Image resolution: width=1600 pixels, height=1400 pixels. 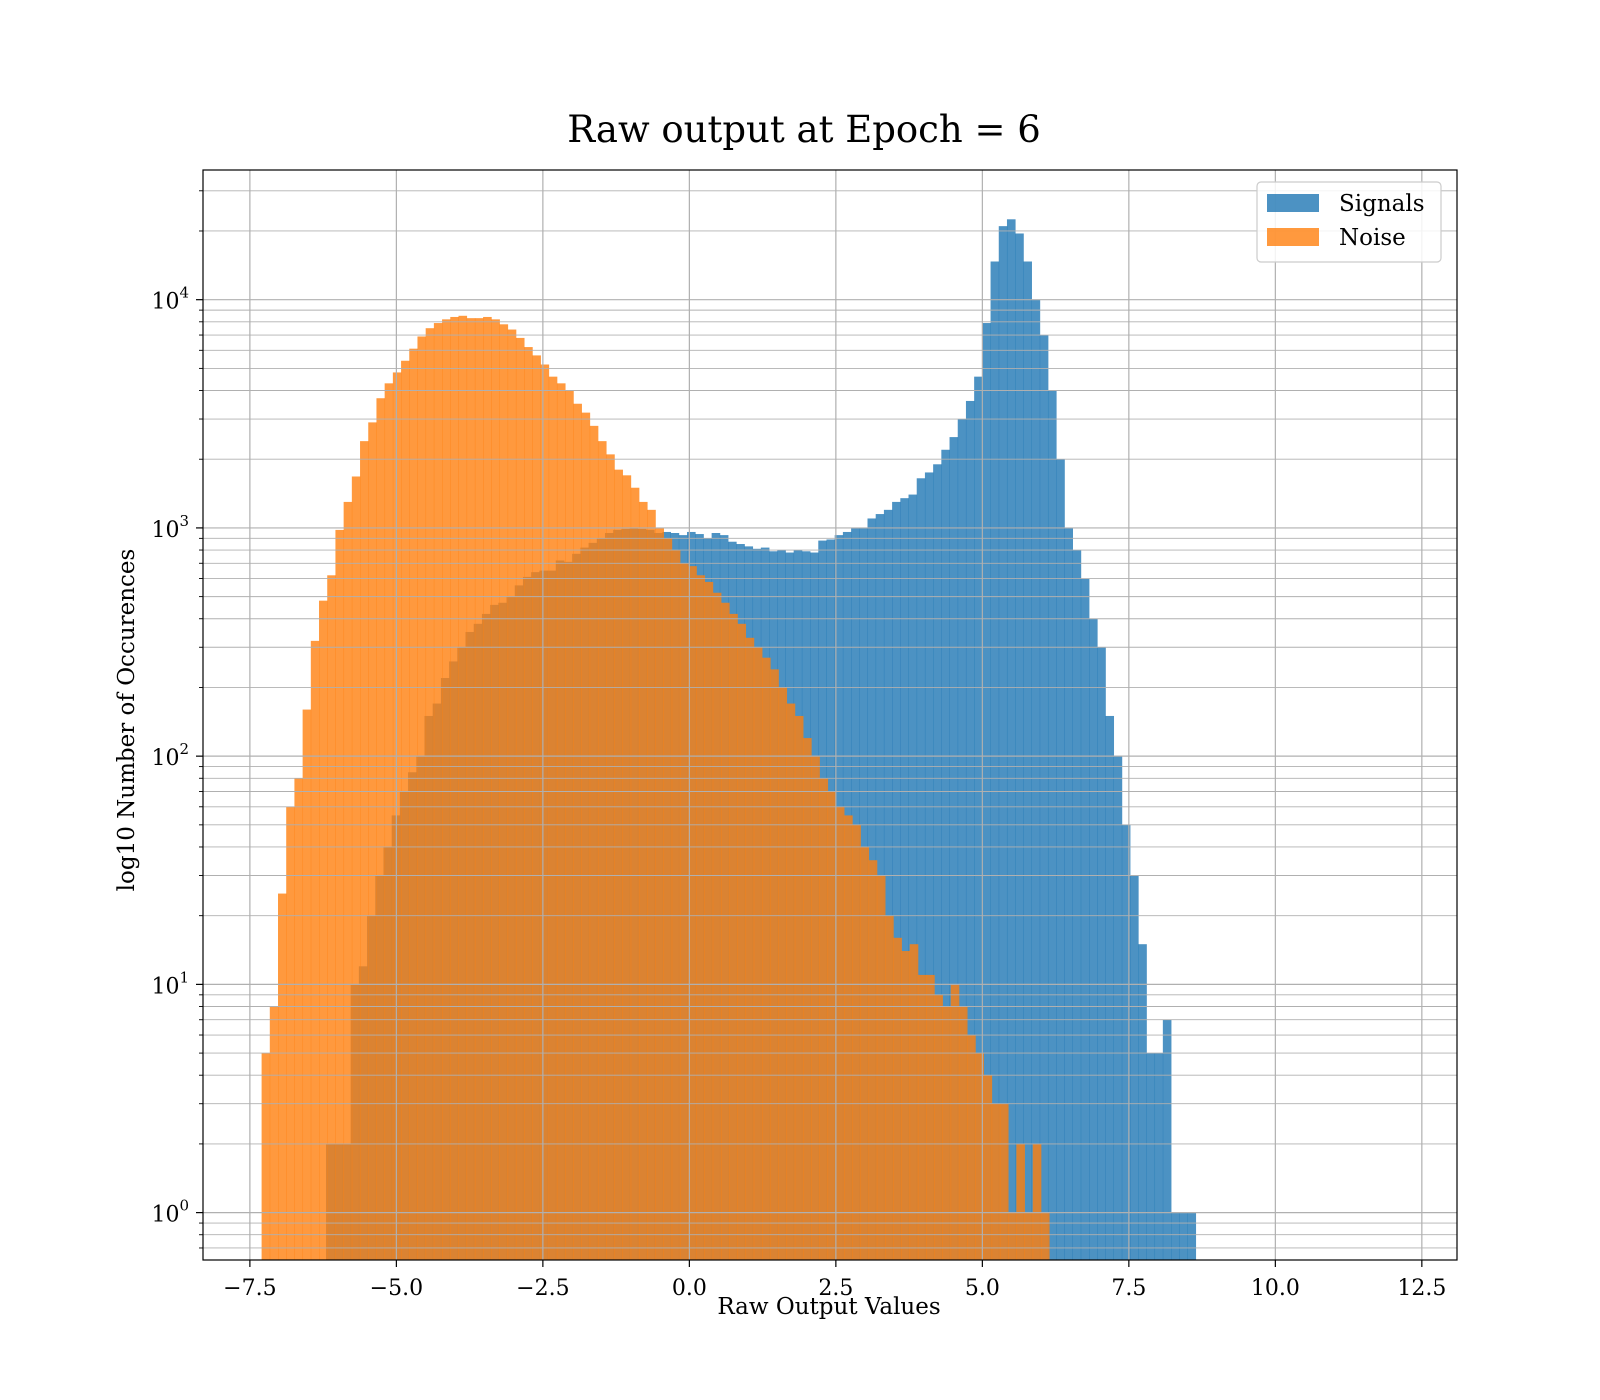 I want to click on legend-swatch-noise, so click(x=1293, y=237).